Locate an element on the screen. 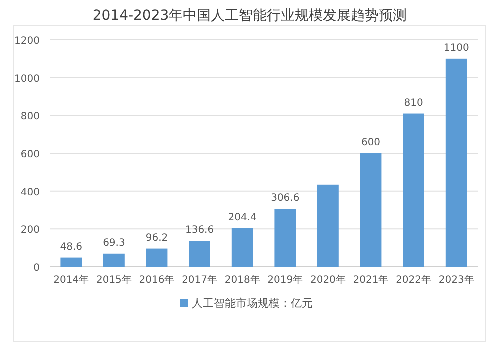  x-tick-label: 2016年 is located at coordinates (157, 280).